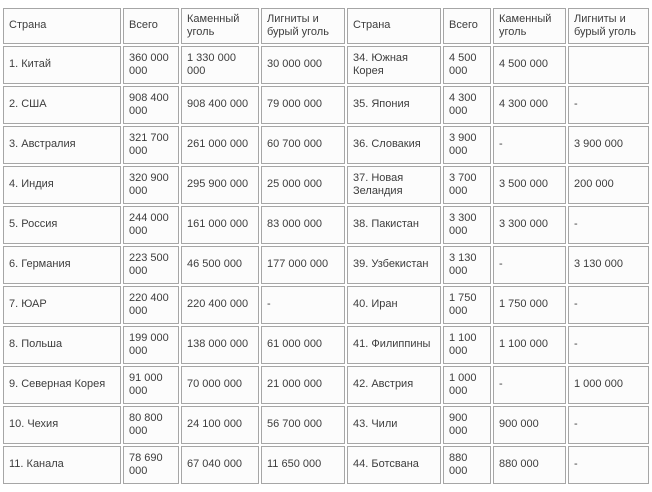 This screenshot has height=492, width=652. Describe the element at coordinates (467, 265) in the screenshot. I see `total-cell: 3 130 000` at that location.